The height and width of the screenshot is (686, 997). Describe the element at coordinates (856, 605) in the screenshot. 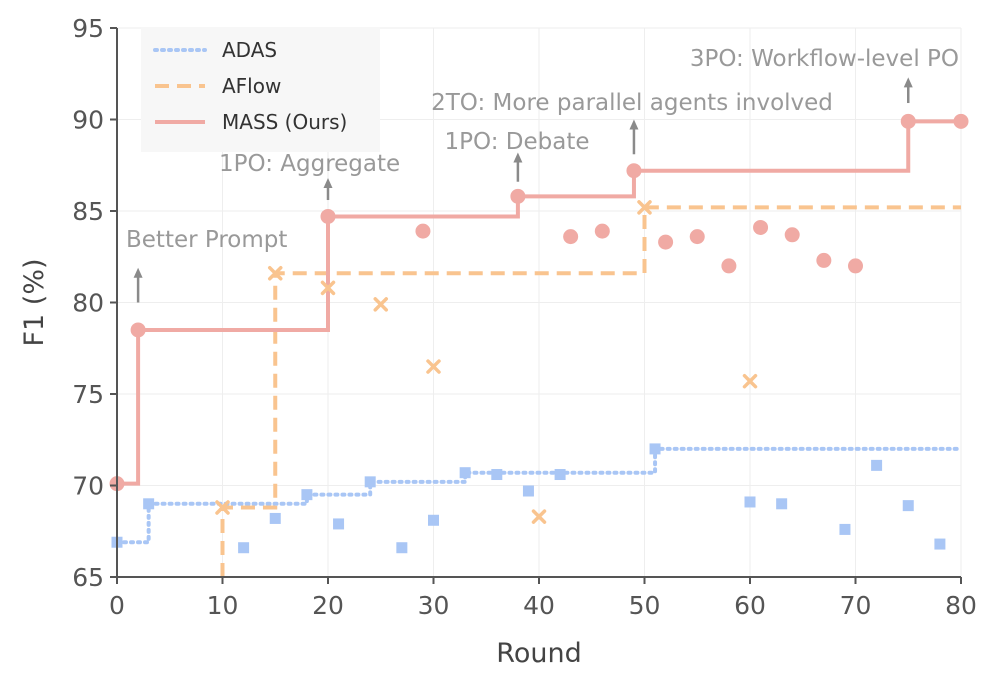

I see `x-tick-label: 70` at that location.